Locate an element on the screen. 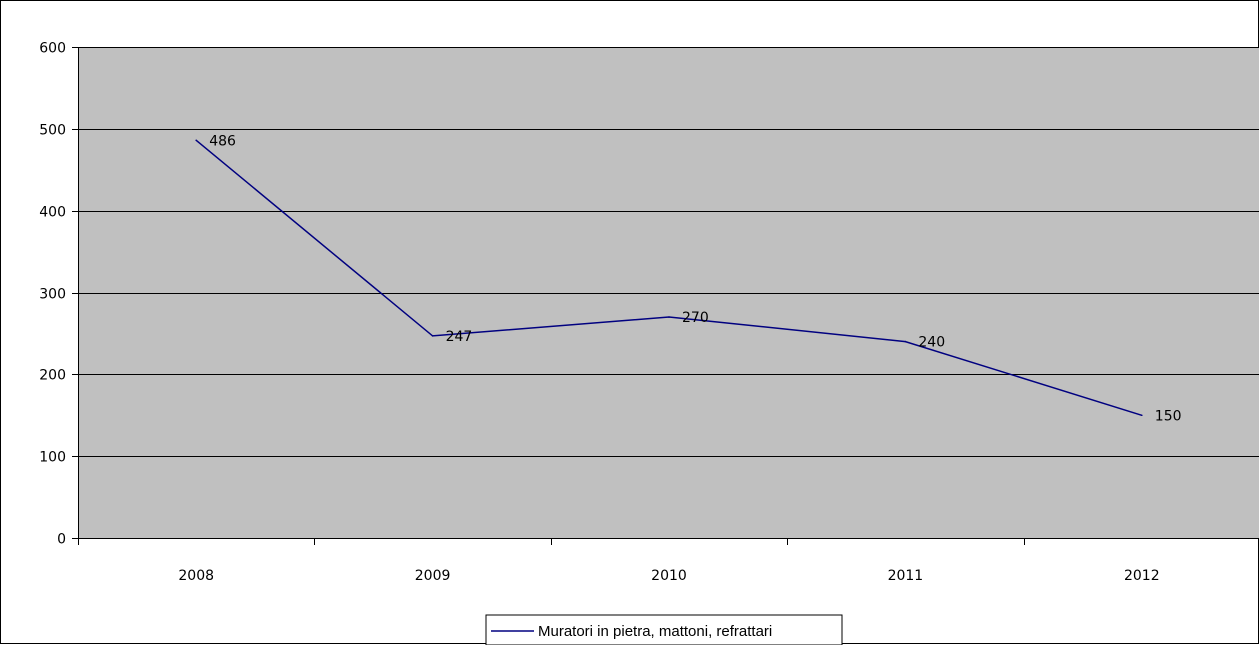 Image resolution: width=1259 pixels, height=645 pixels. y-tick-label: 200 is located at coordinates (52, 376).